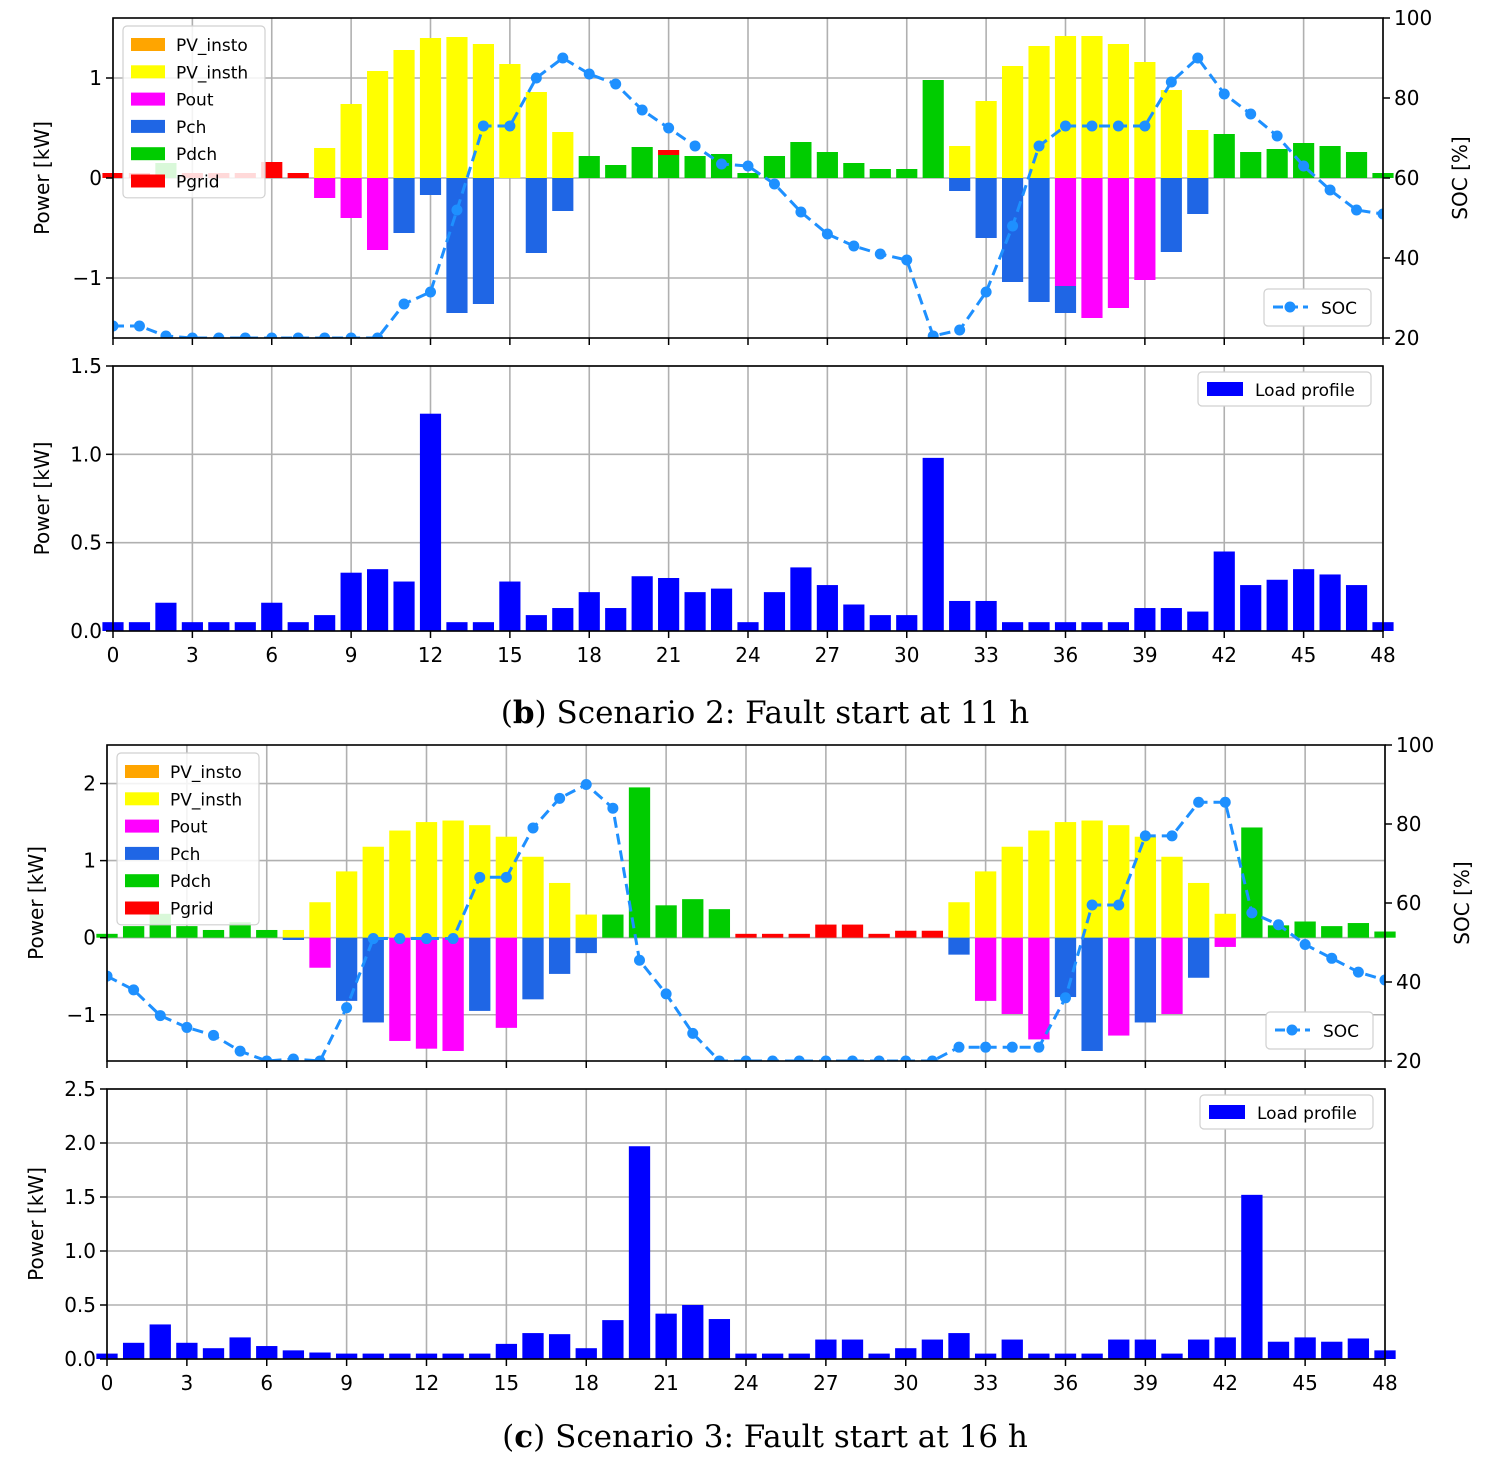 This screenshot has height=1469, width=1496. I want to click on x-tick-label: 27, so click(827, 655).